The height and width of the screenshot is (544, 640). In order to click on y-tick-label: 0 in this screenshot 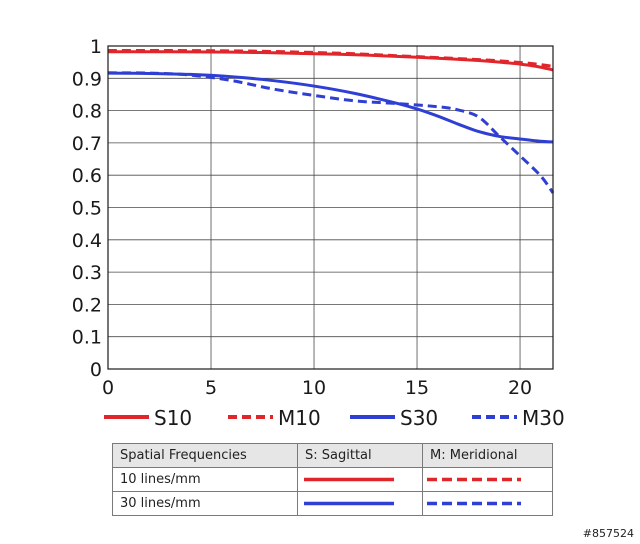, I will do `click(96, 370)`.